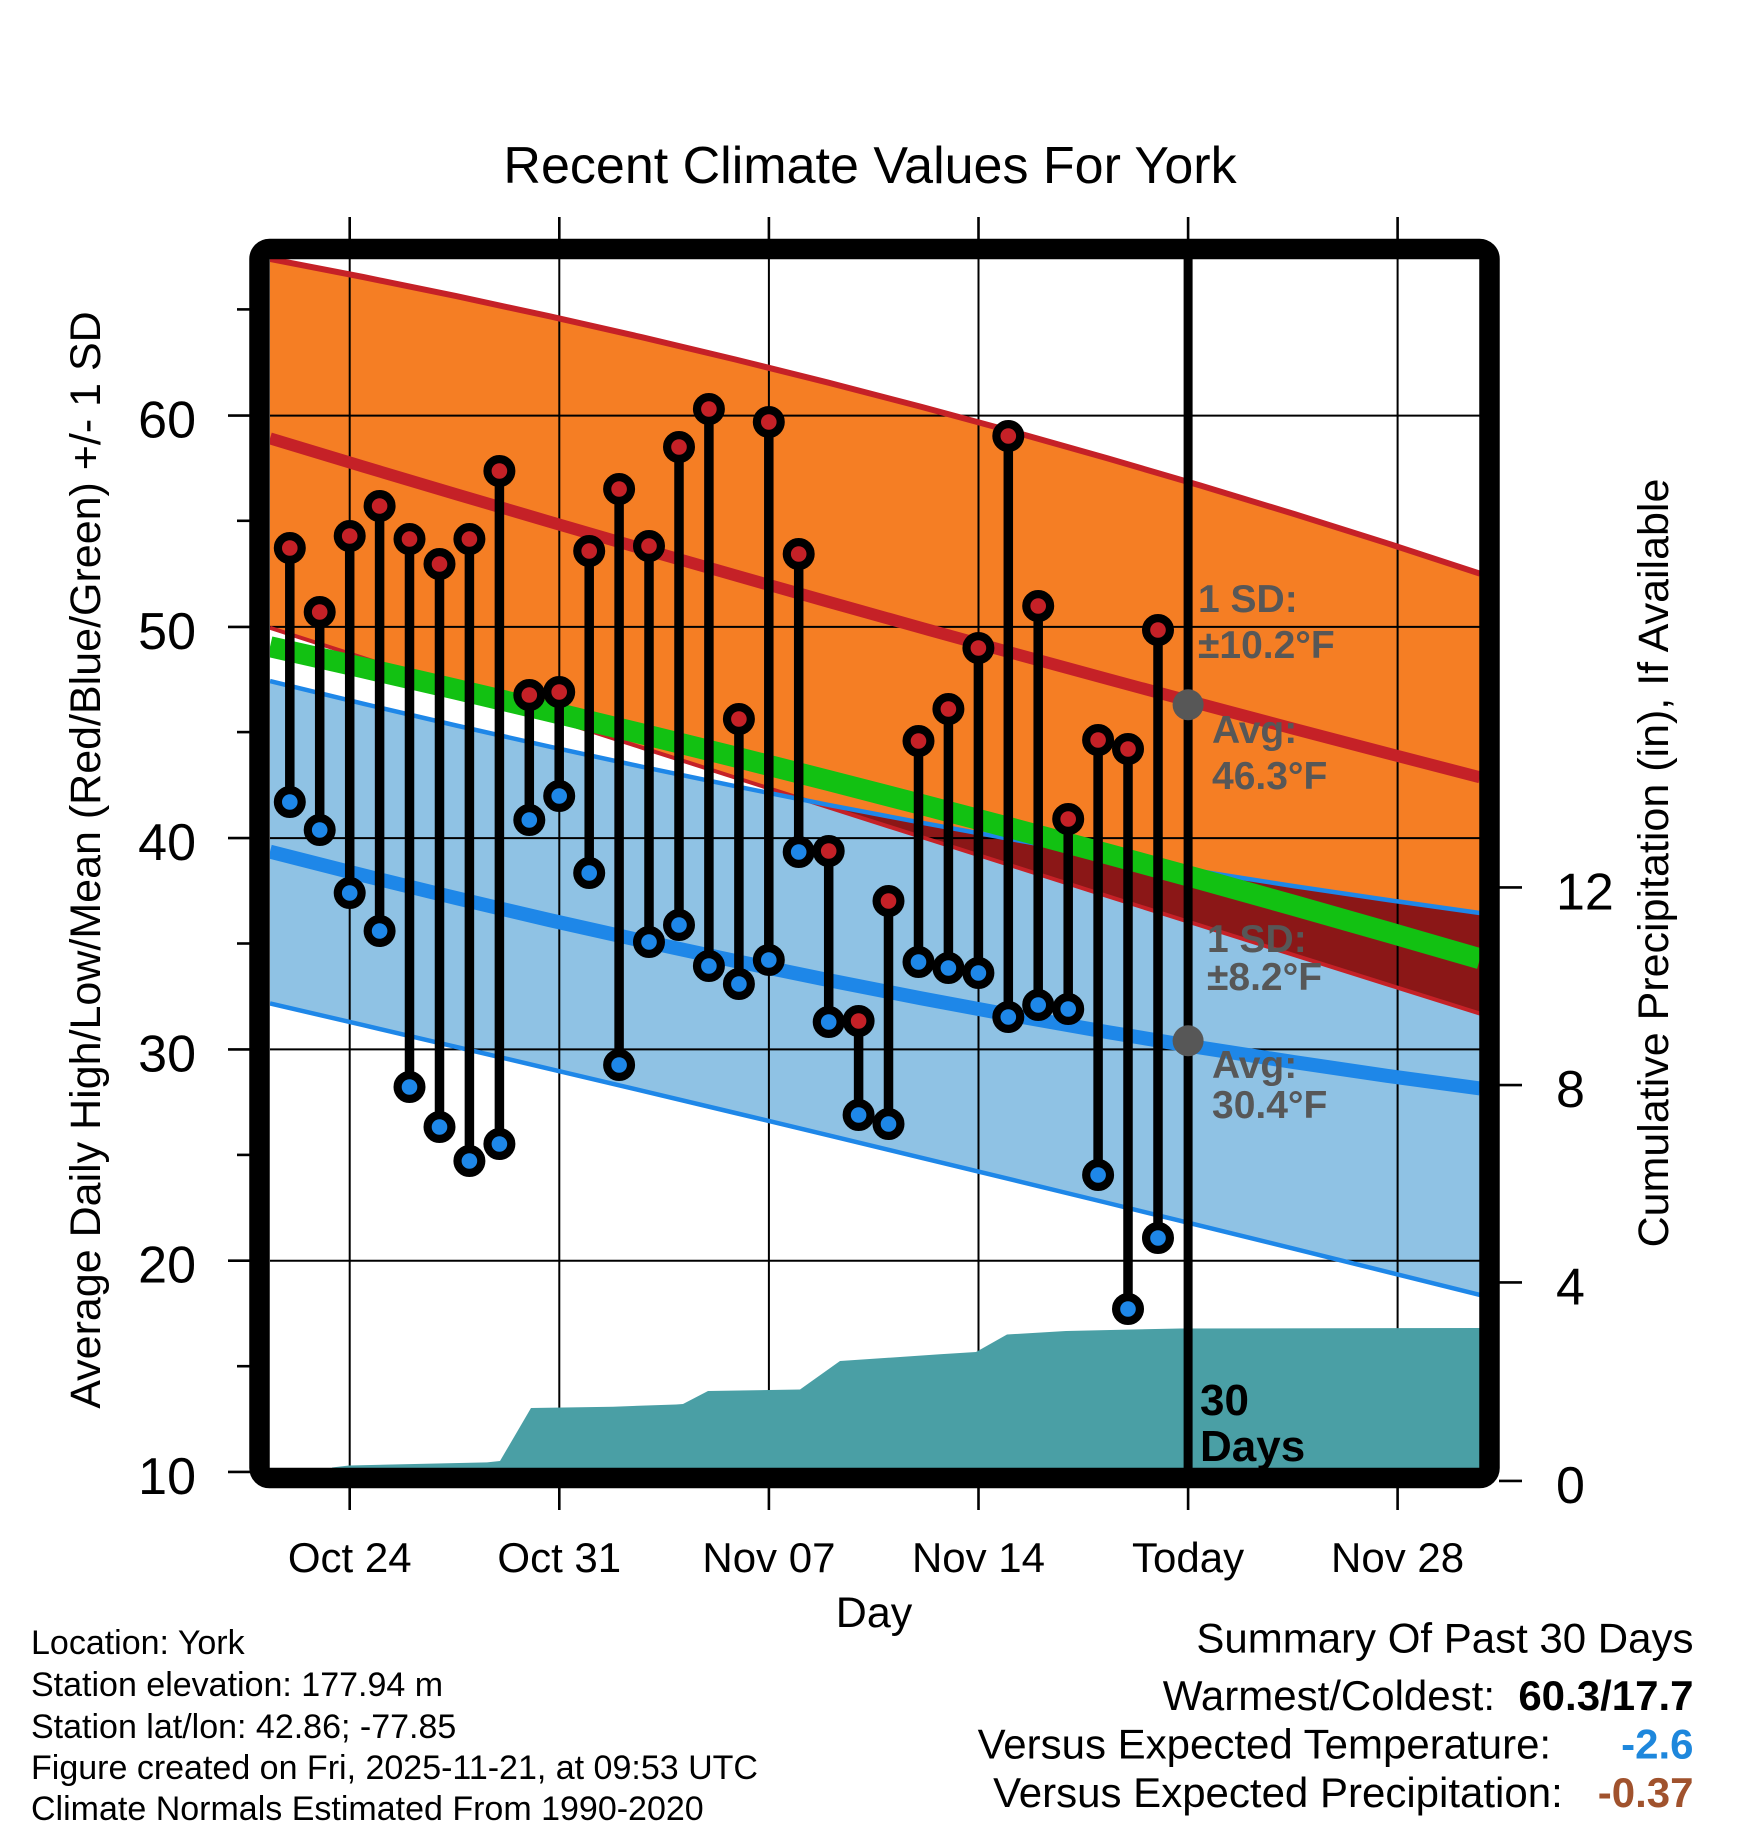 This screenshot has width=1748, height=1828. What do you see at coordinates (1570, 1287) in the screenshot?
I see `svg-text: 4` at bounding box center [1570, 1287].